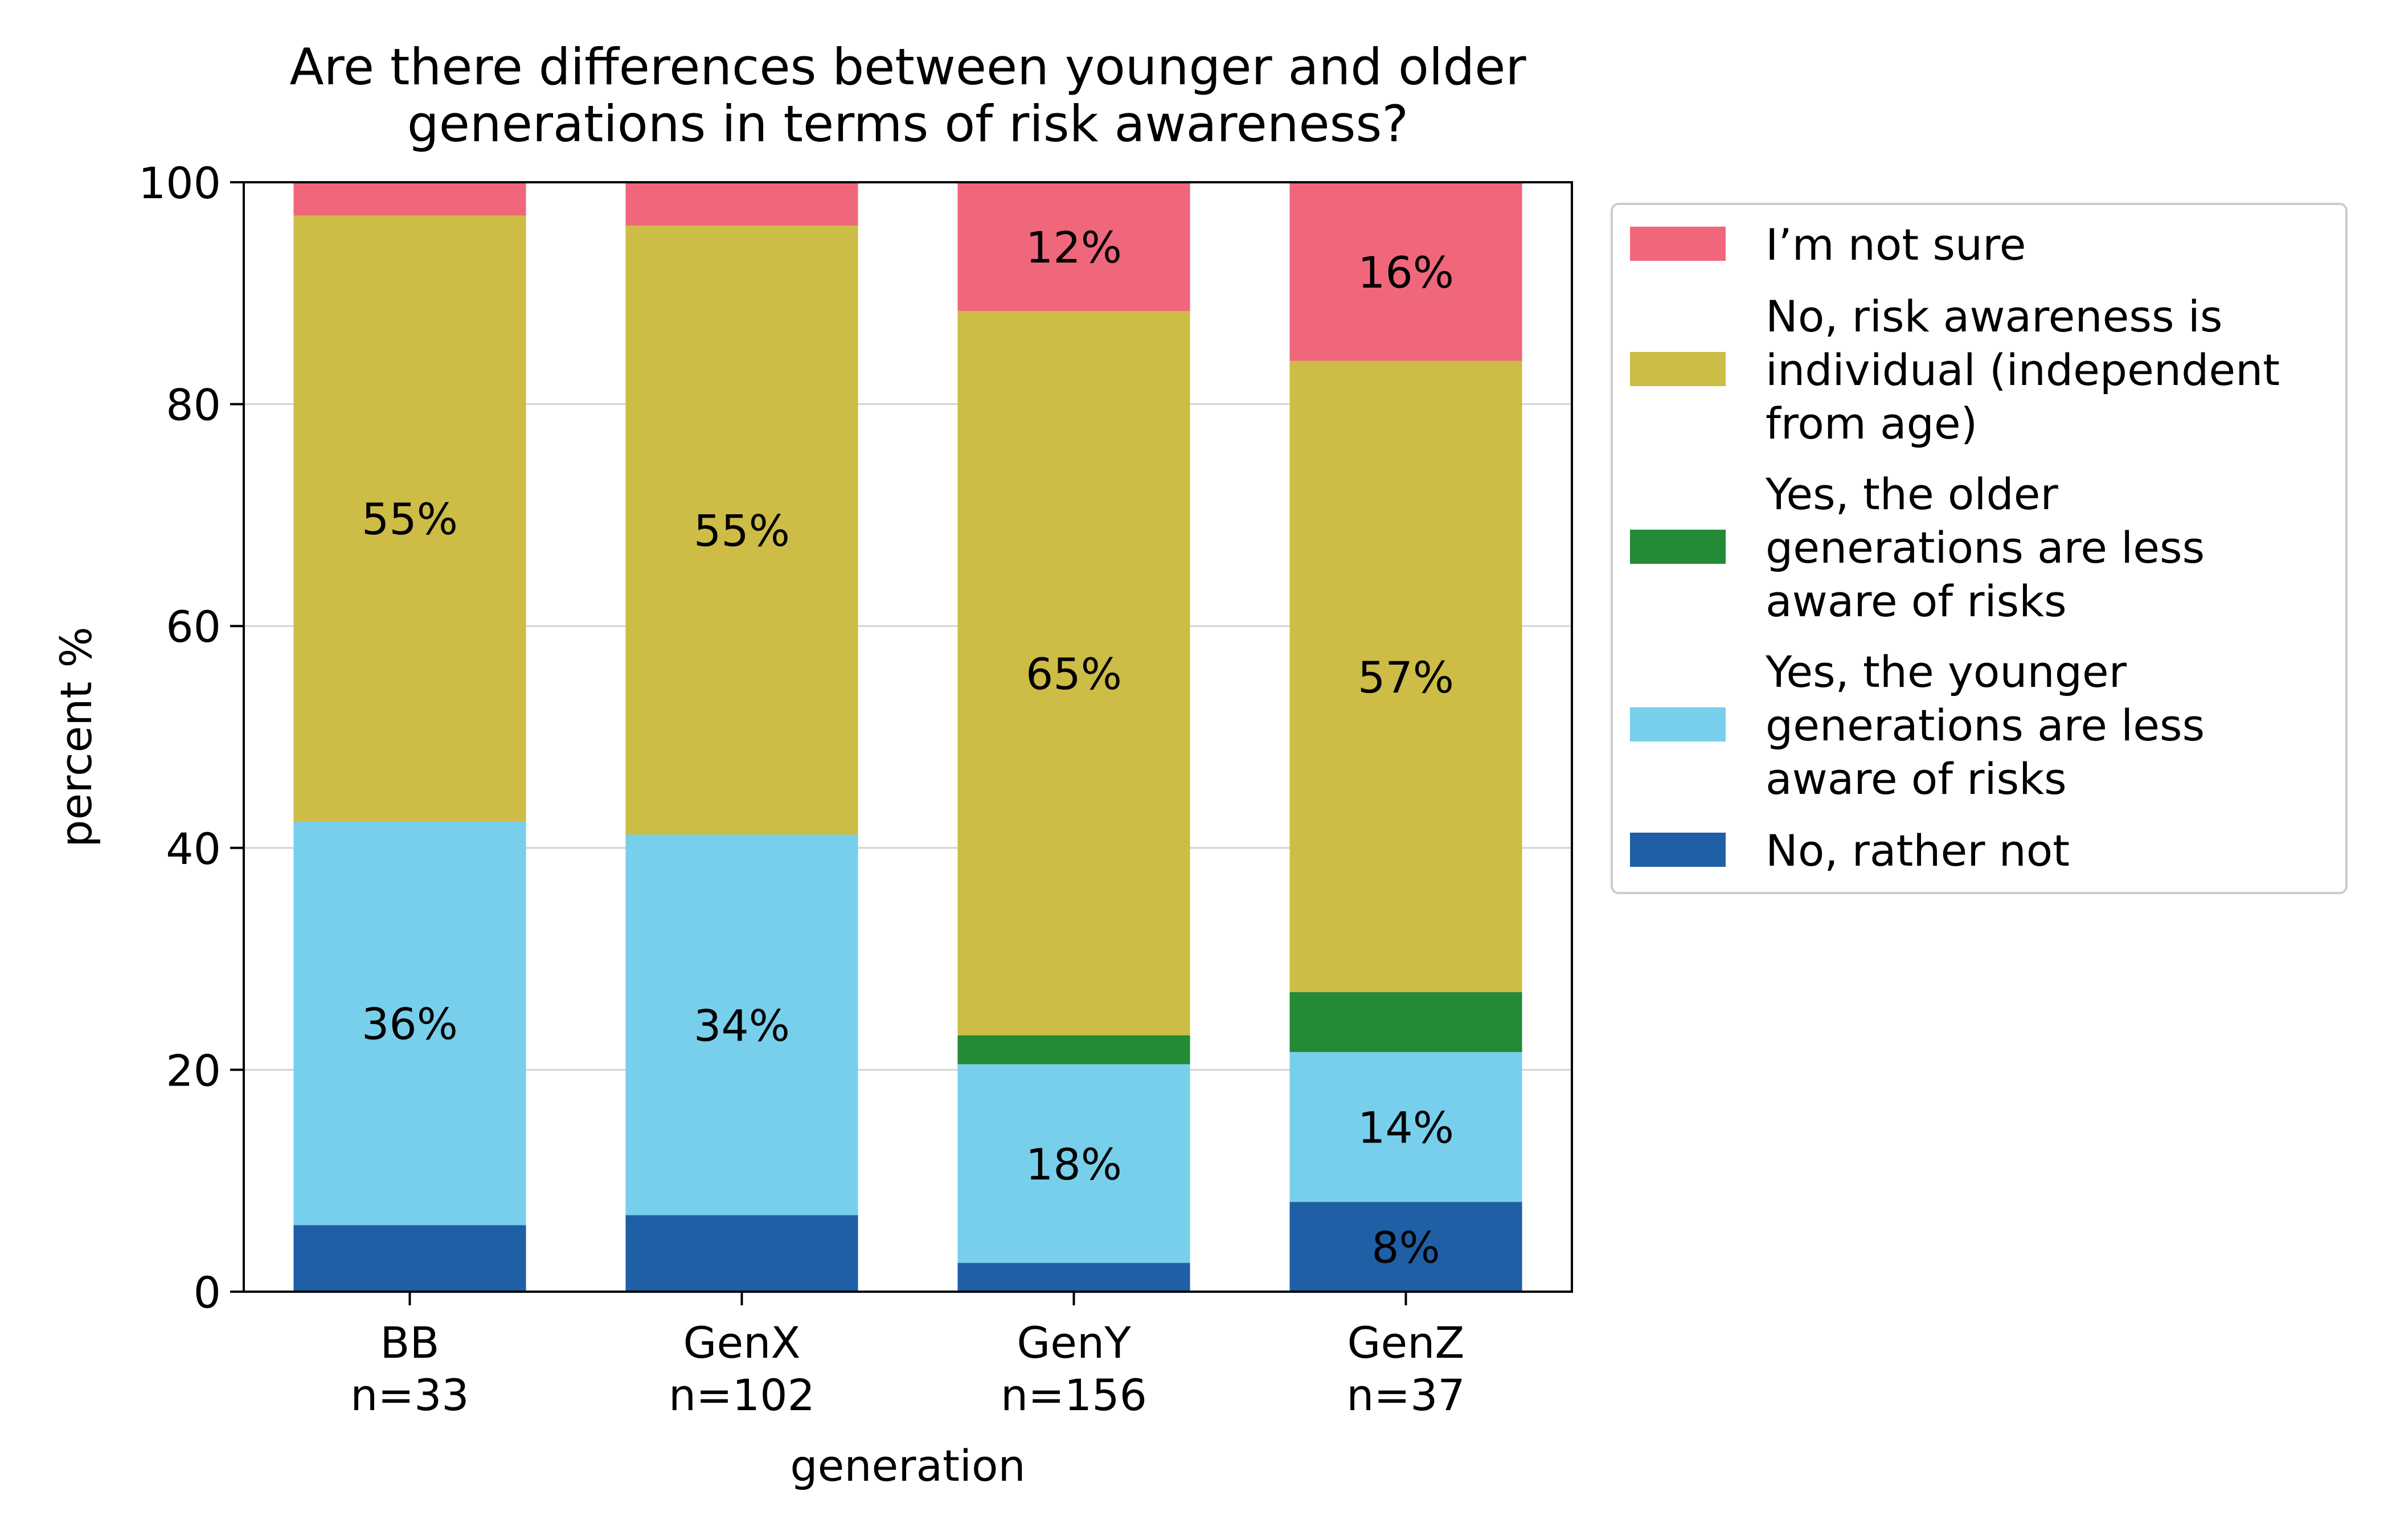 This screenshot has height=1540, width=2392. Describe the element at coordinates (1405, 1368) in the screenshot. I see `x-tick-label: GenZ n=37` at that location.